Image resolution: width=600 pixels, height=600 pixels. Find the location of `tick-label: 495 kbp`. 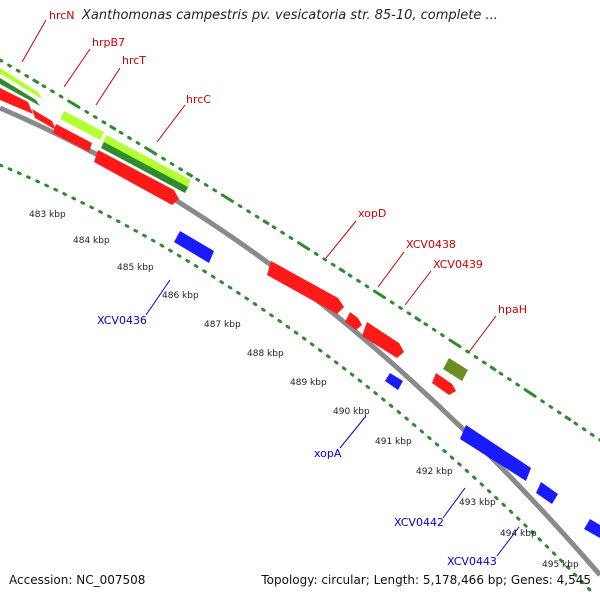

tick-label: 495 kbp is located at coordinates (560, 565).